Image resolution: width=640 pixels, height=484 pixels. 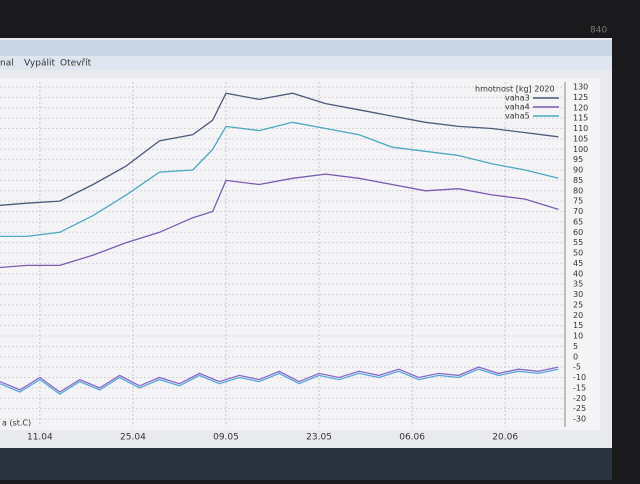 I want to click on y-tick-label: 75, so click(x=578, y=201).